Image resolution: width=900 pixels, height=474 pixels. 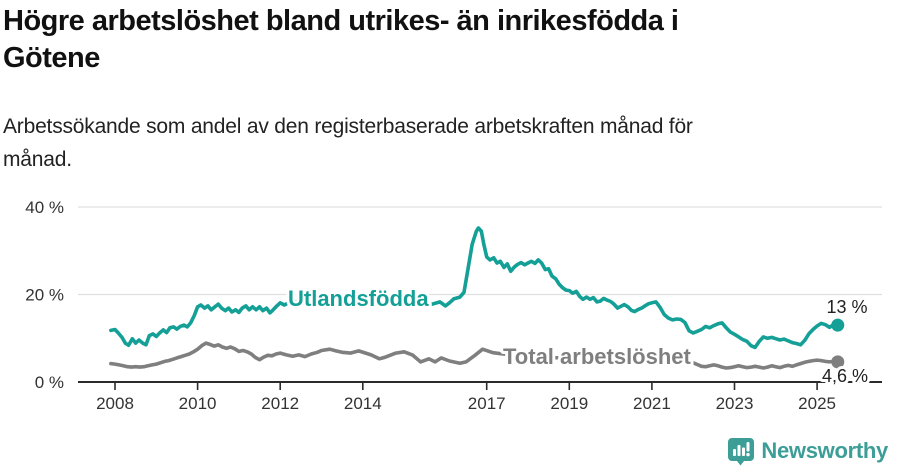 What do you see at coordinates (748, 447) in the screenshot?
I see `logo-exclaim-bar` at bounding box center [748, 447].